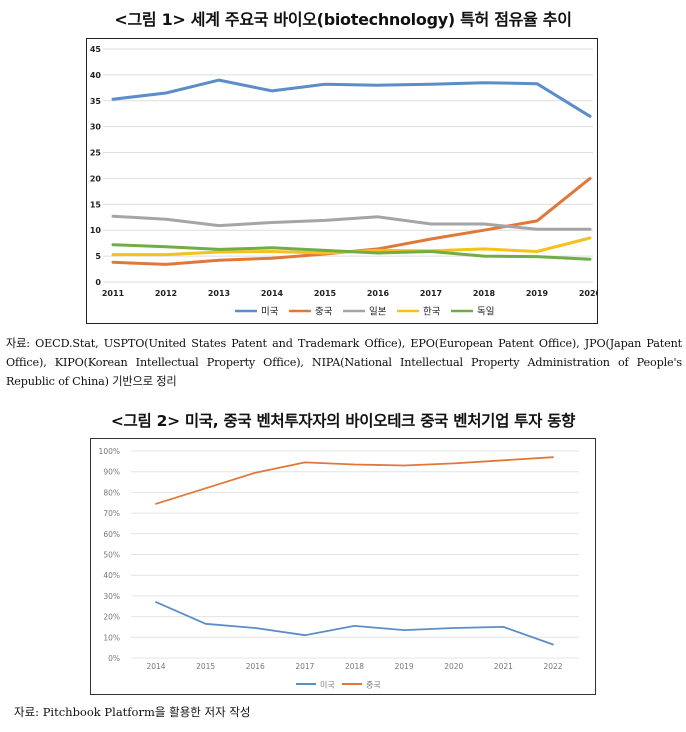 The height and width of the screenshot is (732, 686). I want to click on y-tick-label: 0, so click(98, 282).